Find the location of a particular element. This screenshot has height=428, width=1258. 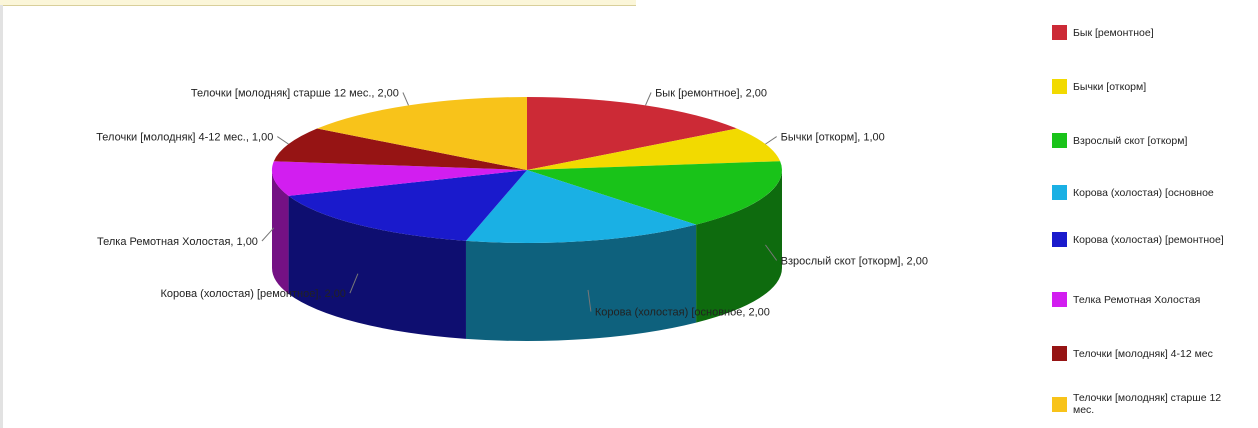

toolbar-strip is located at coordinates (318, 3).